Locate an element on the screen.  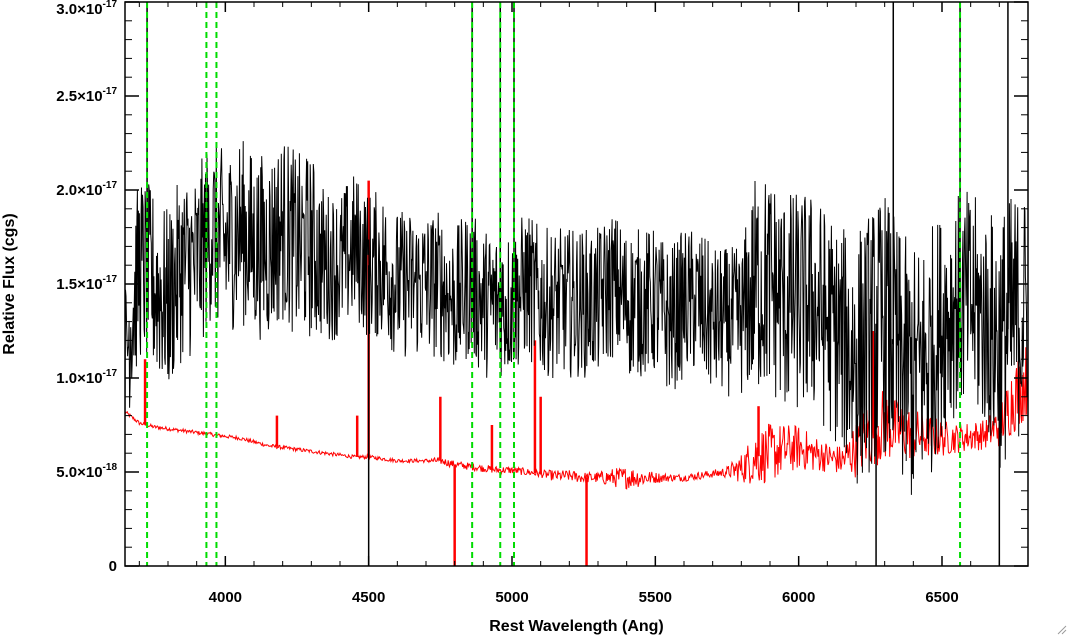
x-tick-label: 5500 is located at coordinates (655, 597).